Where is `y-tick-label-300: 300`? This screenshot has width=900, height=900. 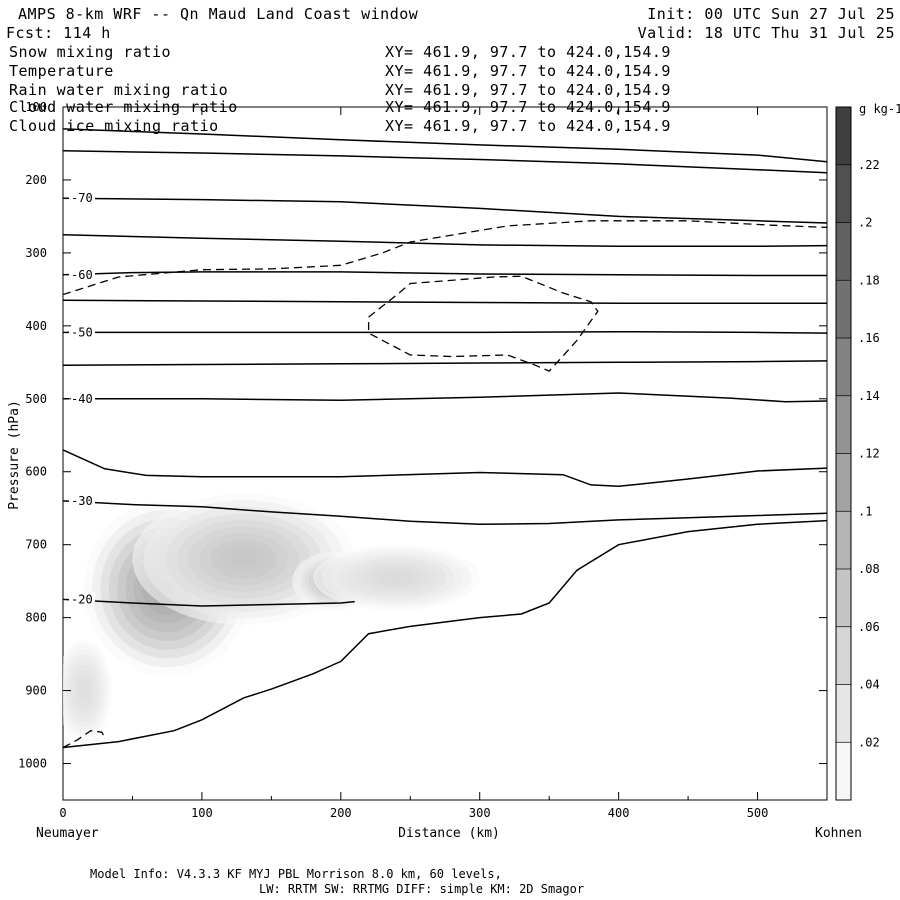
y-tick-label-300: 300 is located at coordinates (36, 253).